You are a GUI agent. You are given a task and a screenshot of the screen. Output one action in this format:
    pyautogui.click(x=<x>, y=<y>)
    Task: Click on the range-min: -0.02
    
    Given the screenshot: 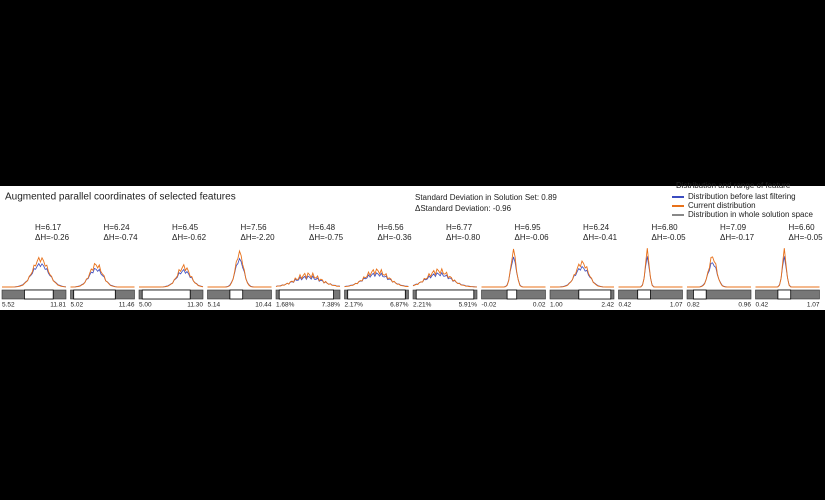 What is the action you would take?
    pyautogui.click(x=489, y=305)
    